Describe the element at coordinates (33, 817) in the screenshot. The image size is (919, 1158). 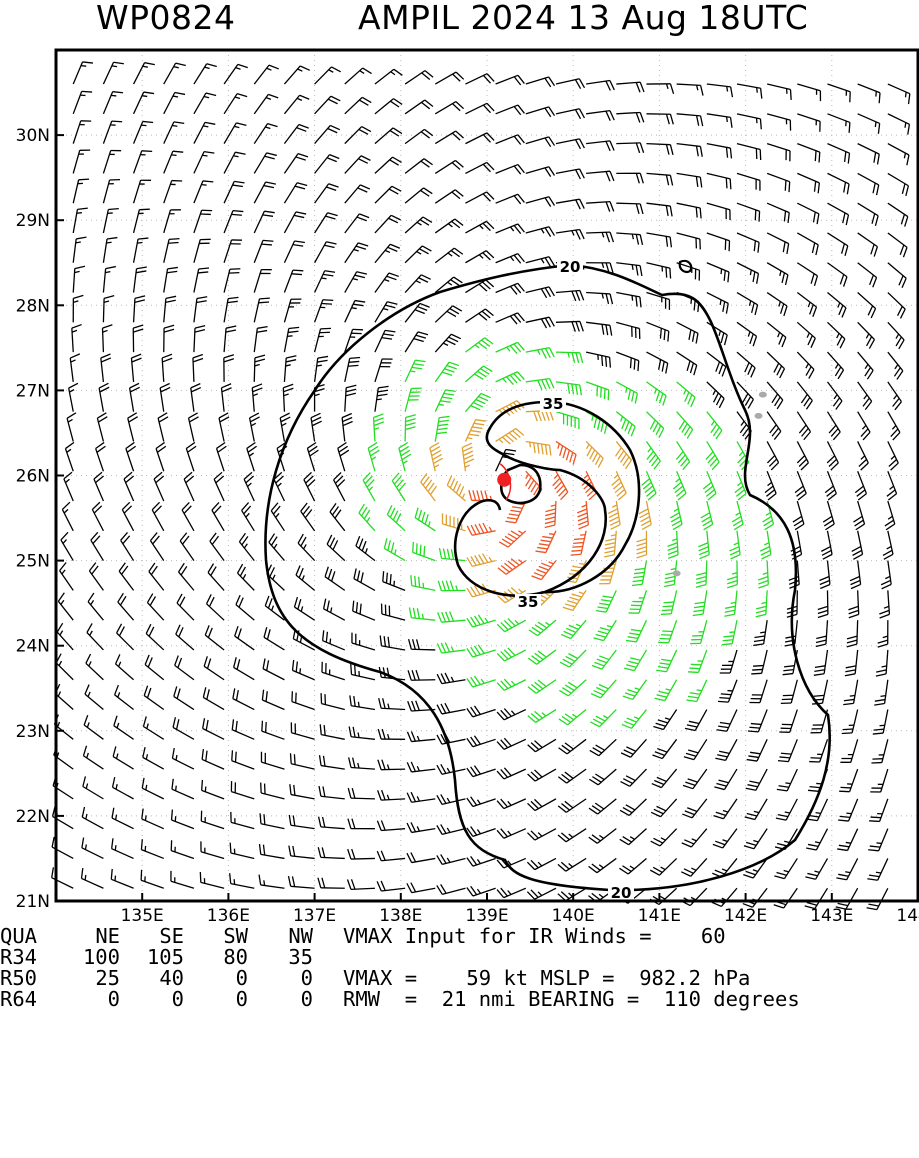
I see `y-tick-label: 22N` at that location.